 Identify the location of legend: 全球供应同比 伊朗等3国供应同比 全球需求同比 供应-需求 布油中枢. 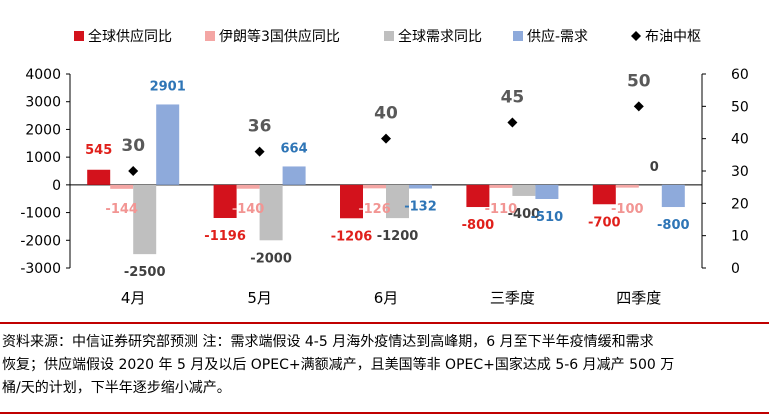
(387, 36).